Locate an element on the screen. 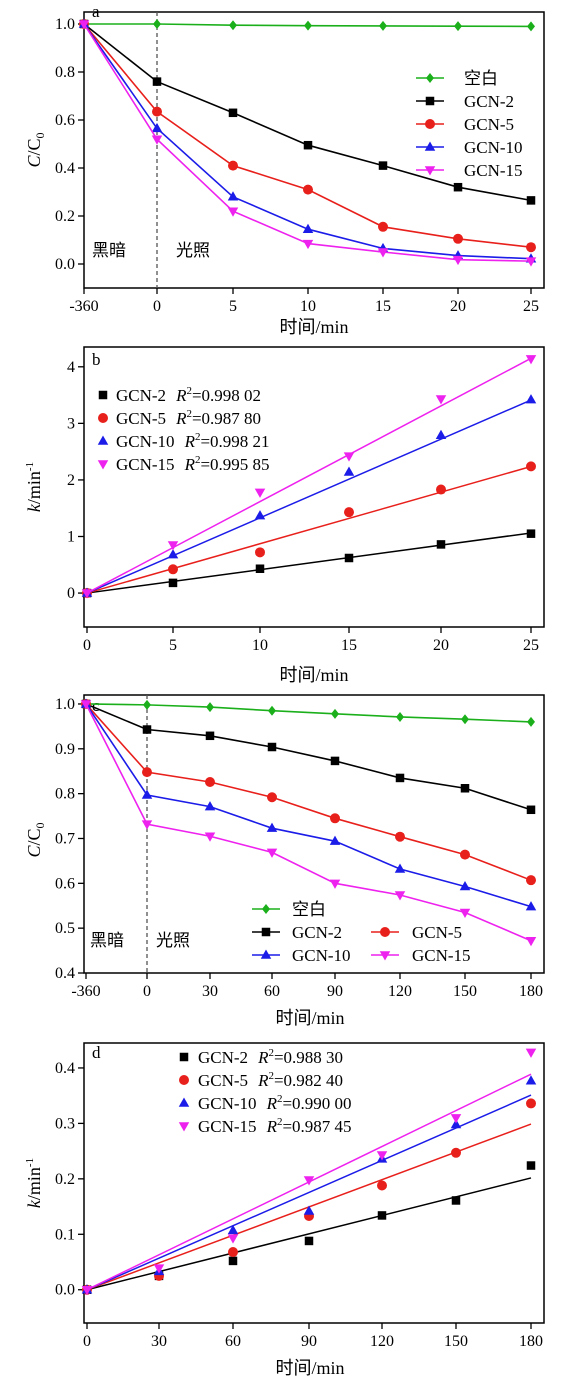  y-tick-label: 0.0 is located at coordinates (65, 1290).